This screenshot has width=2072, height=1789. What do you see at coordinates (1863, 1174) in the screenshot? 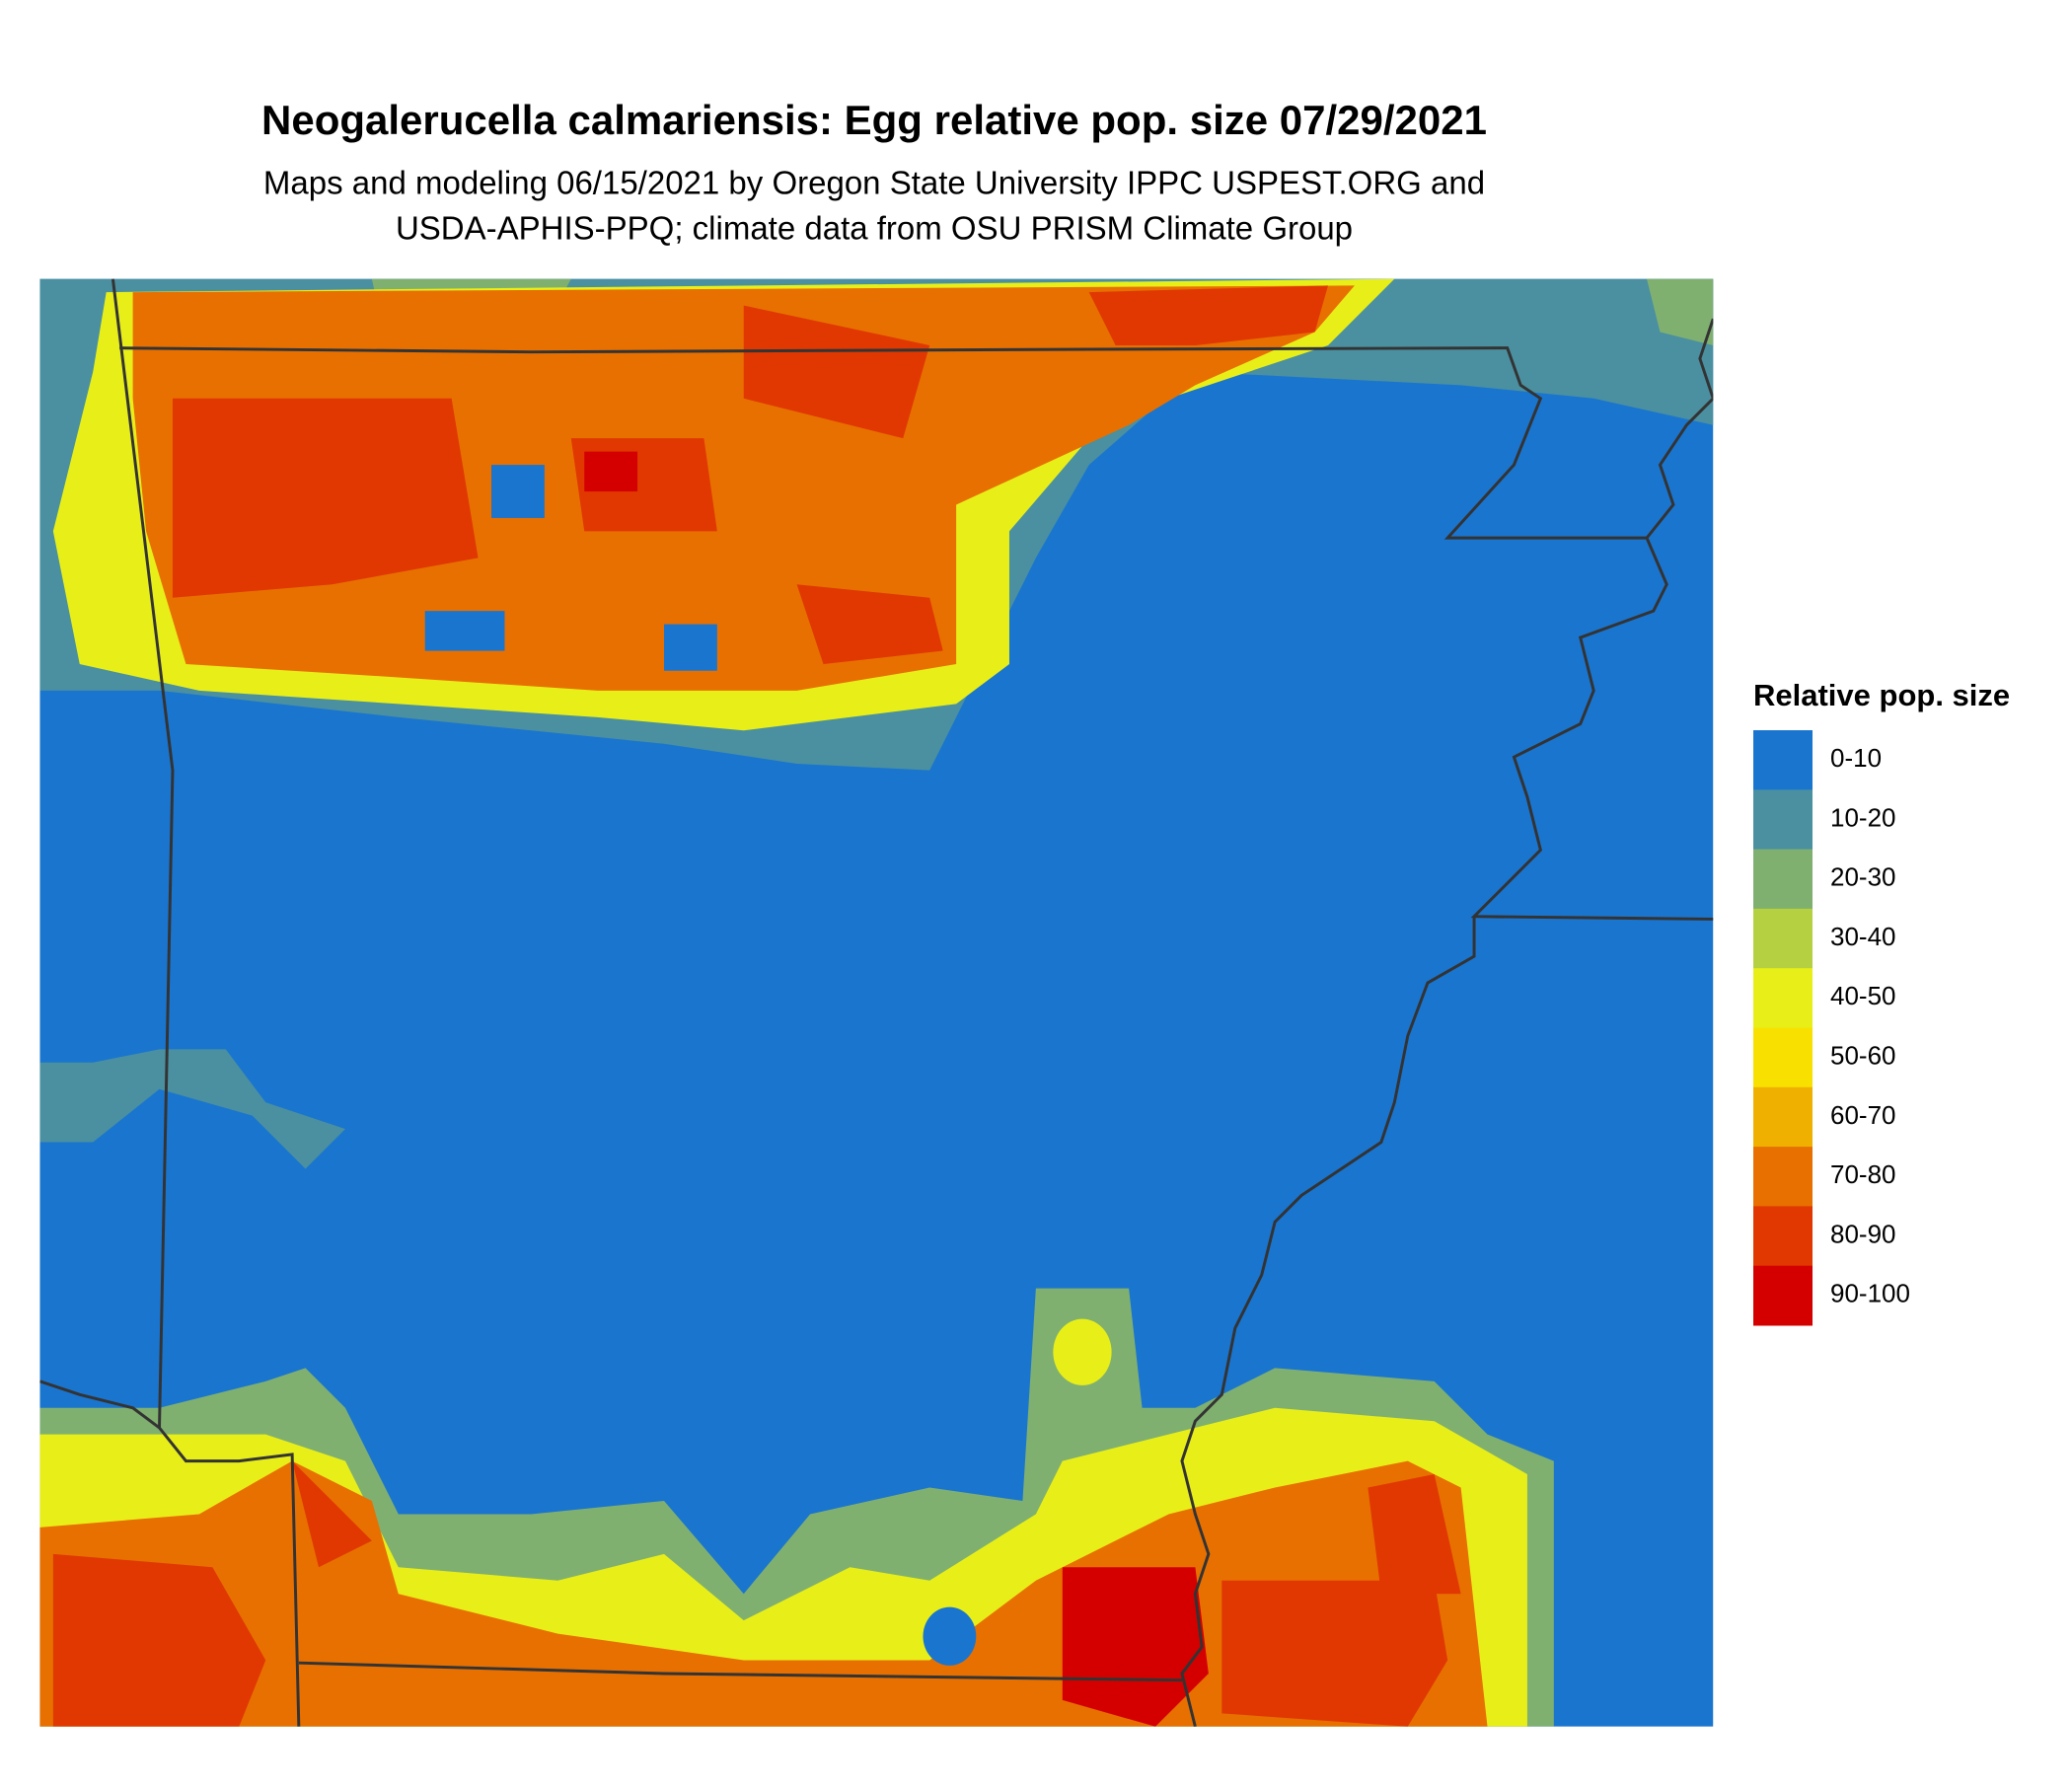
I see `legend-label: 70-80` at bounding box center [1863, 1174].